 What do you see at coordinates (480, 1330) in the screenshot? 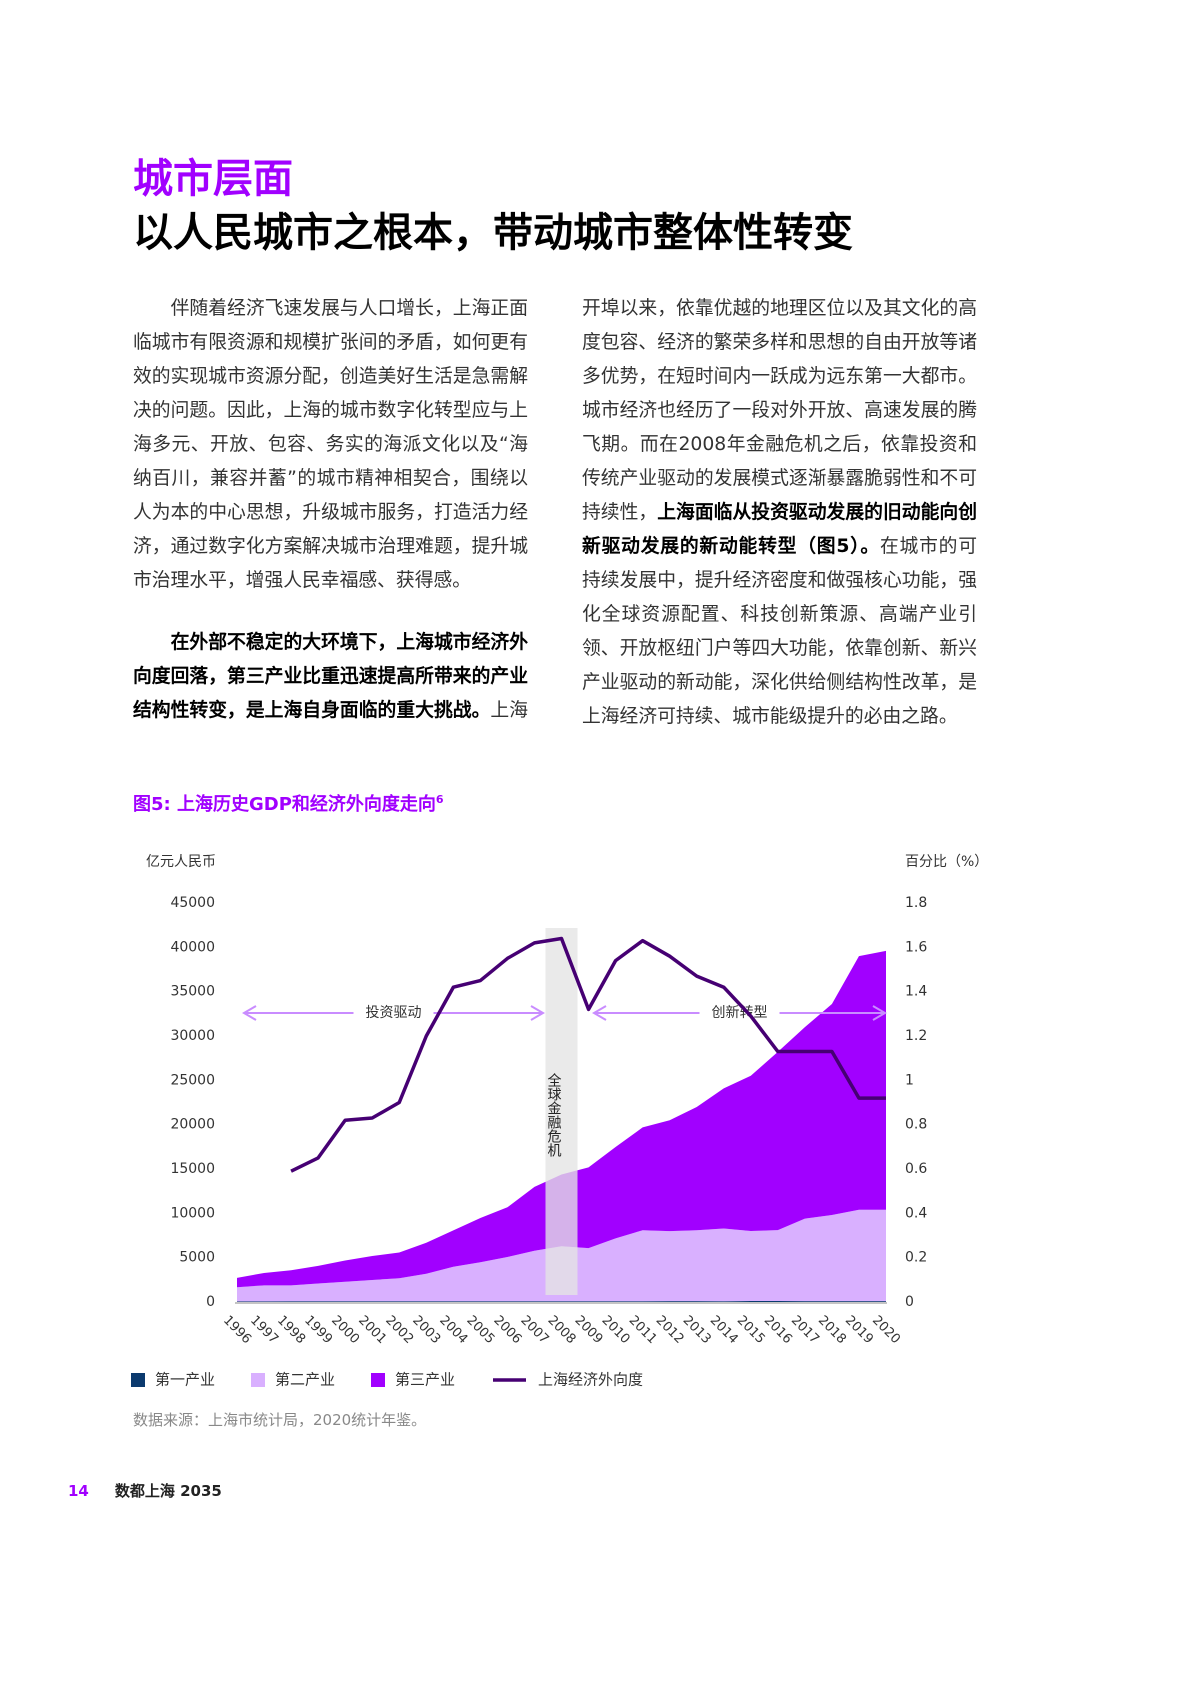
I see `x-tick-label: 2005` at bounding box center [480, 1330].